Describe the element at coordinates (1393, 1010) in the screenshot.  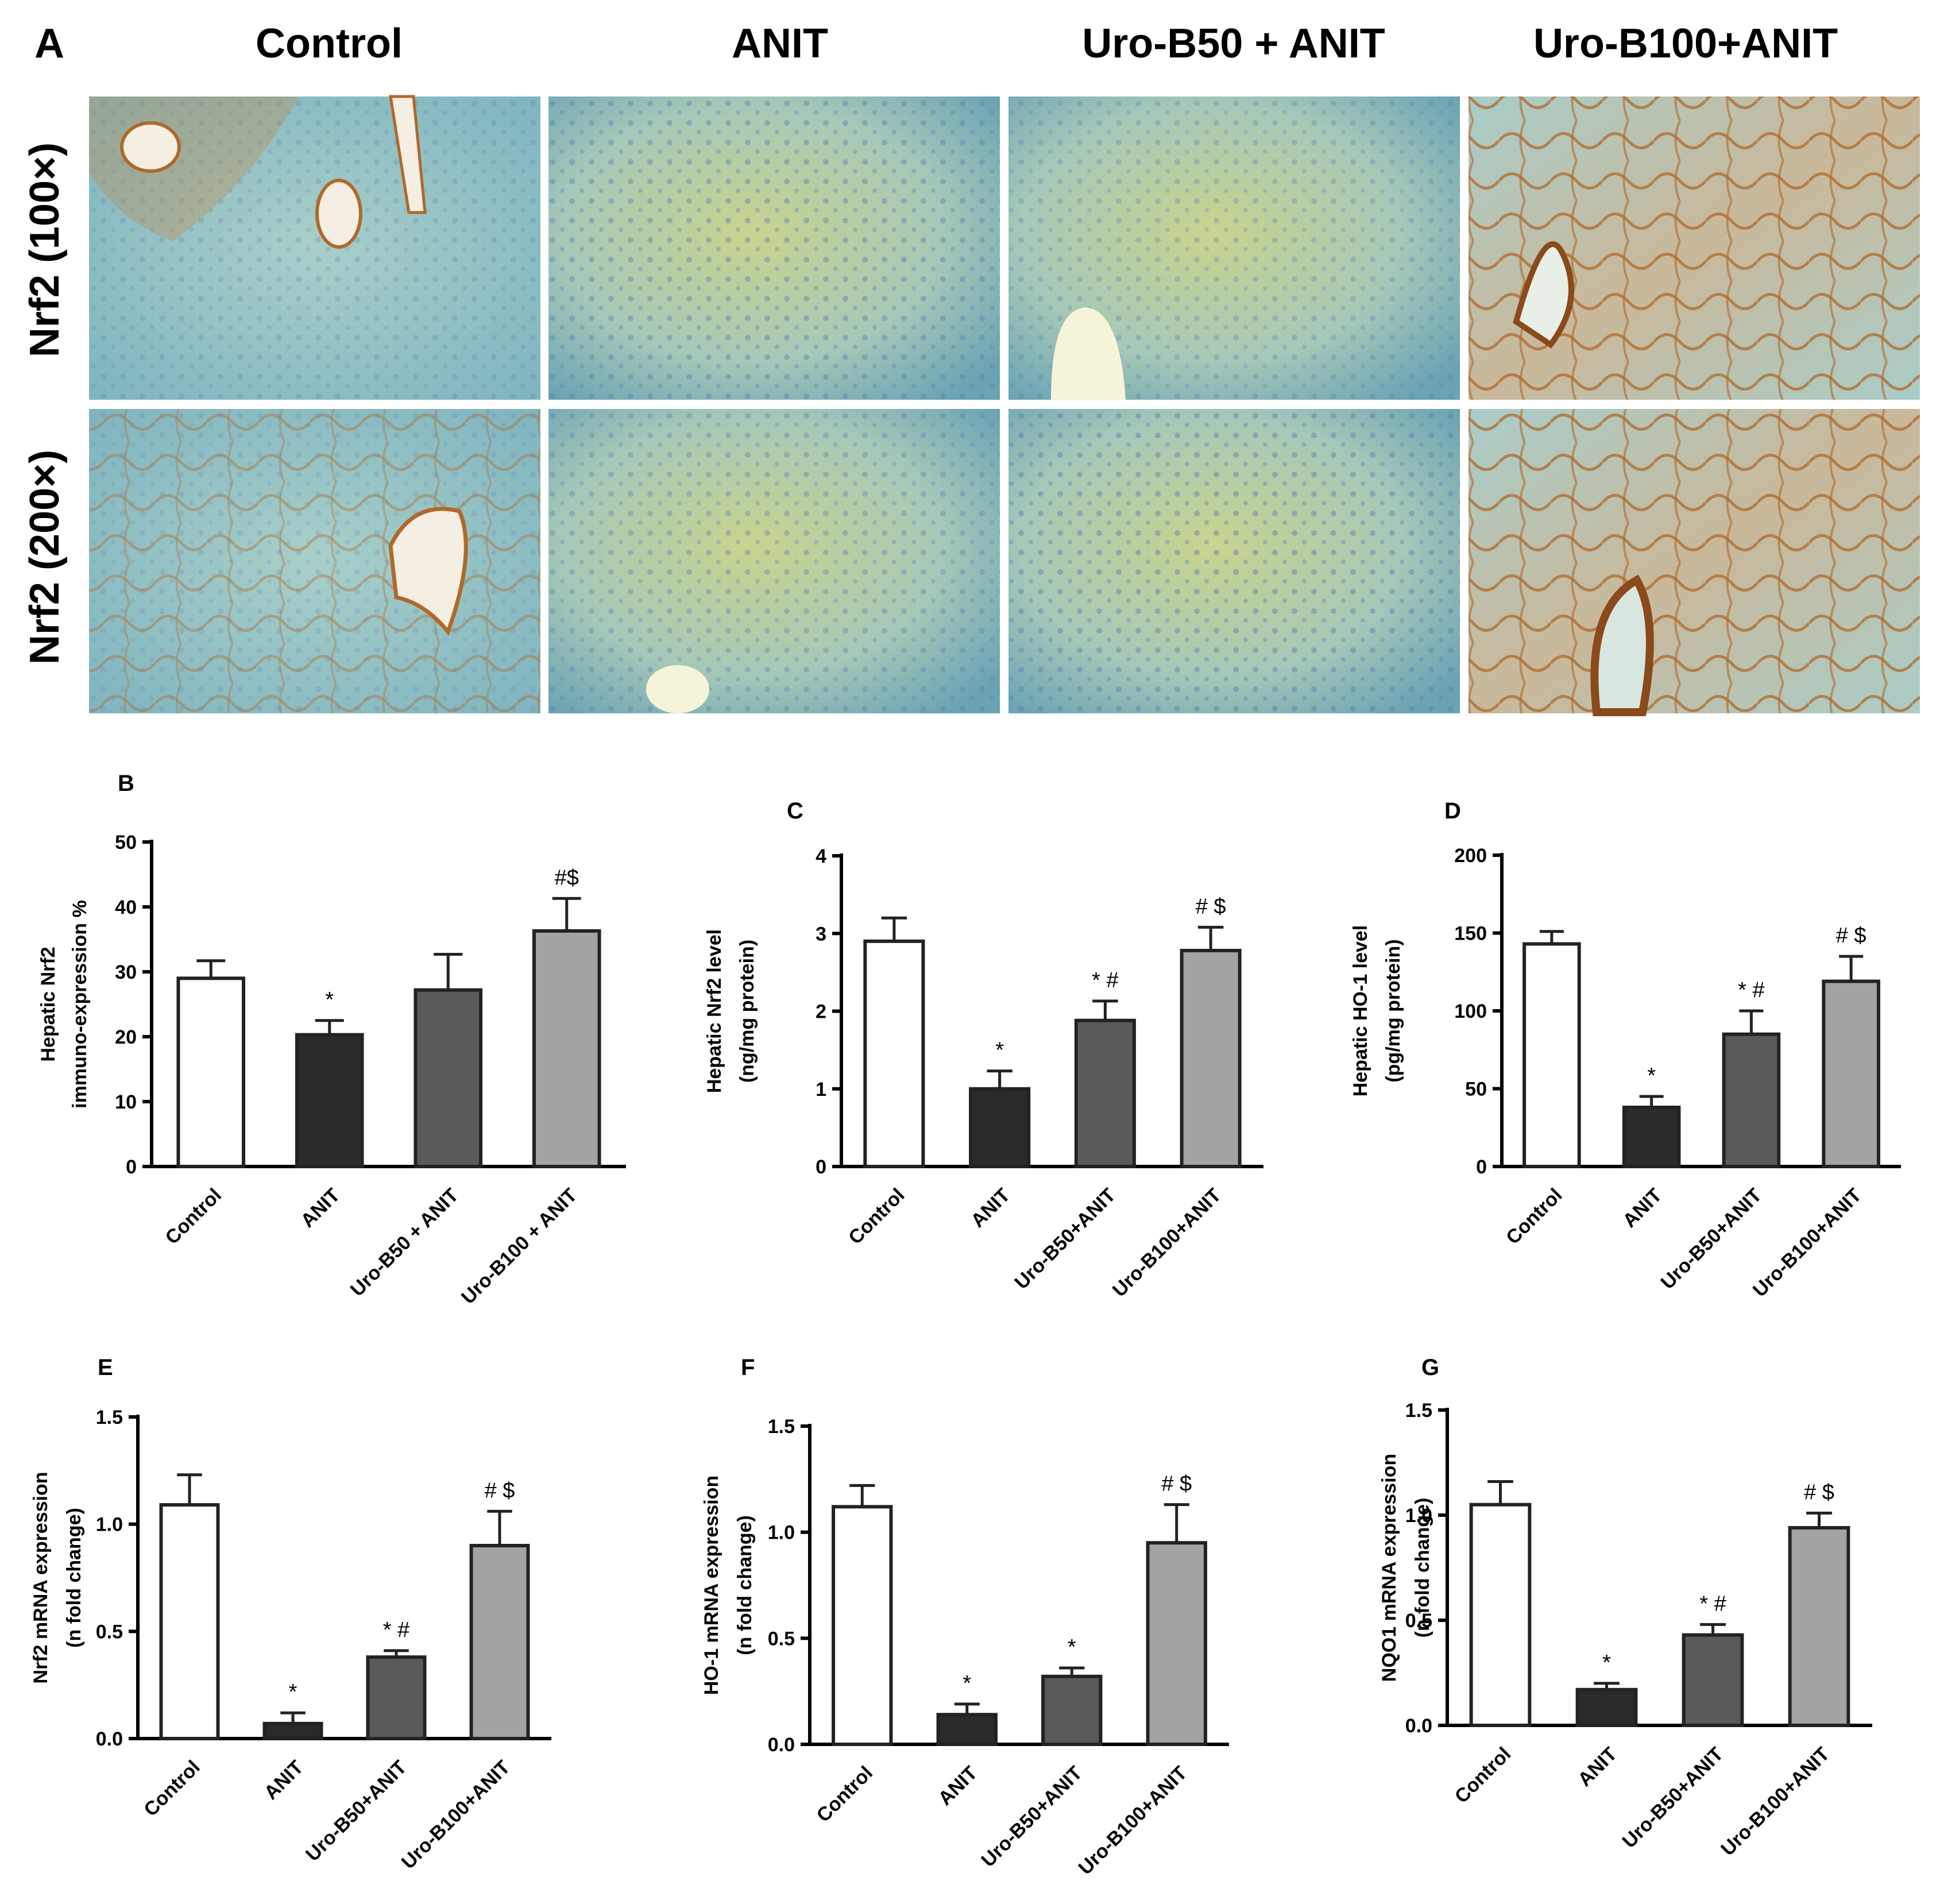
I see `chart-d-y-label-line-2: (pg/mg protein)` at that location.